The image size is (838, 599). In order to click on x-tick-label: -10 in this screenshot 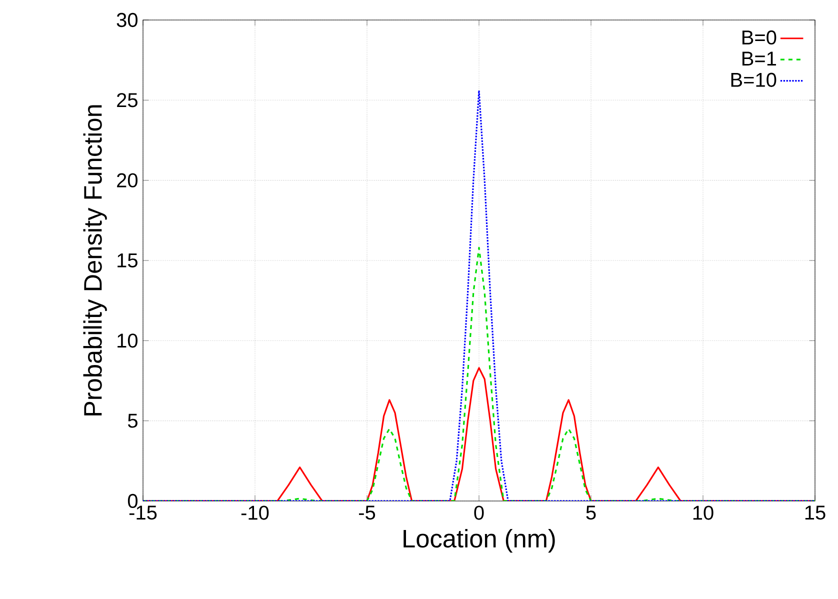, I will do `click(255, 513)`.